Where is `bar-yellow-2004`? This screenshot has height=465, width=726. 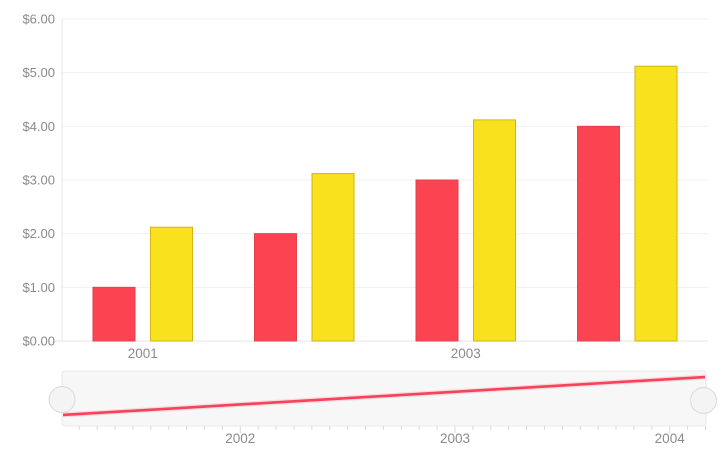
bar-yellow-2004 is located at coordinates (656, 203).